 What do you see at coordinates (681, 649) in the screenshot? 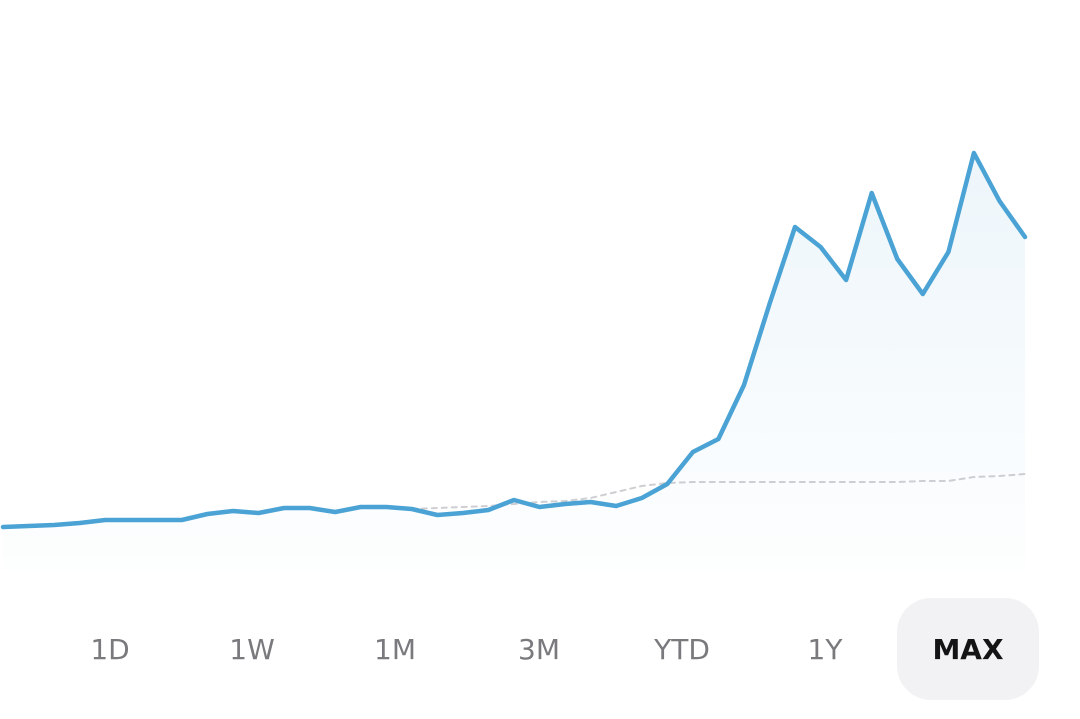
I see `range-button: YTD` at bounding box center [681, 649].